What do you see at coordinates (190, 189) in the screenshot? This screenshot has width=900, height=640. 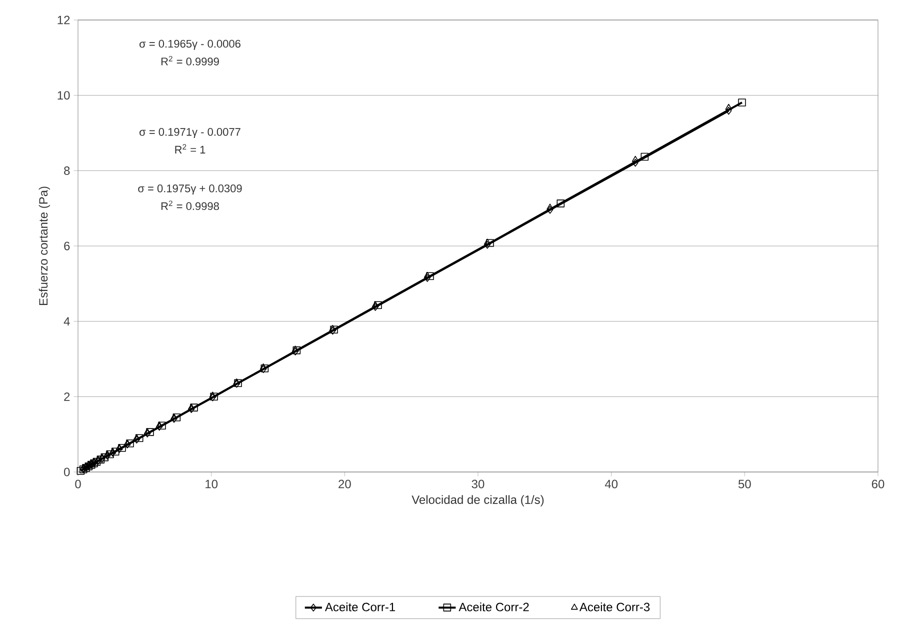 I see `annotation: σ = 0.1975γ + 0.0309` at bounding box center [190, 189].